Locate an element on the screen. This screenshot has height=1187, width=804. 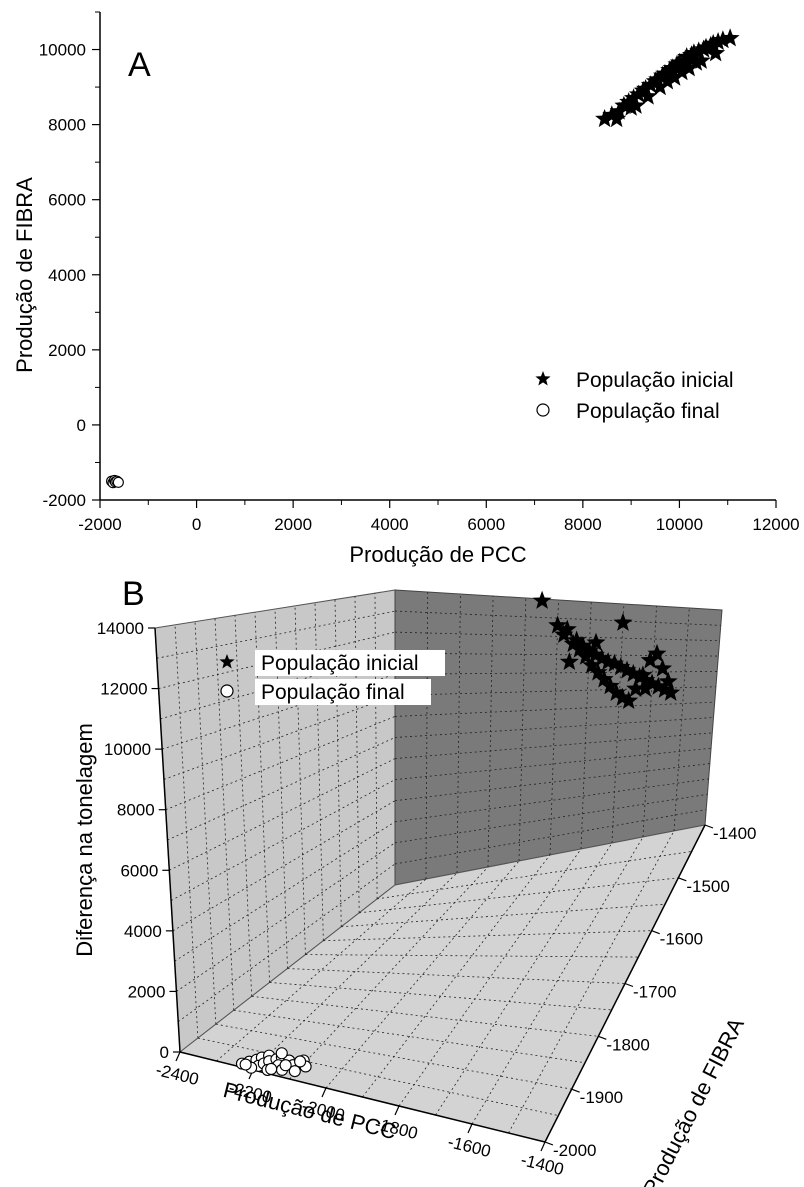
a-y-tick-label: 6000 is located at coordinates (67, 200).